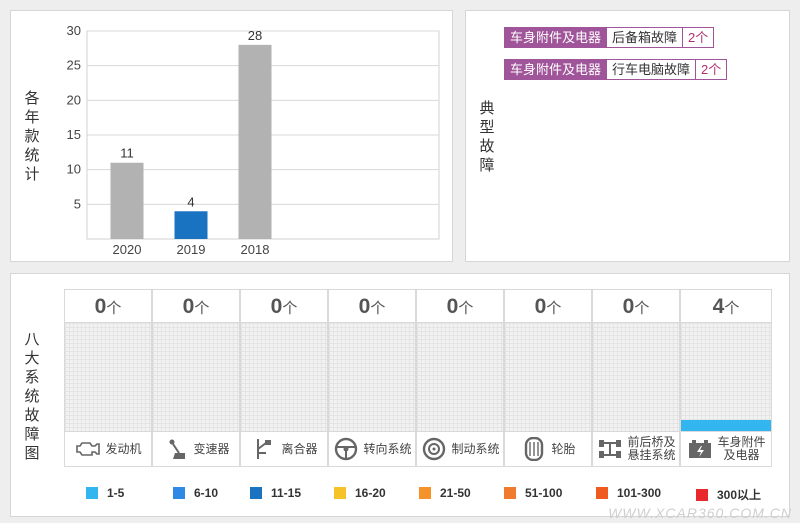 Image resolution: width=800 pixels, height=523 pixels. I want to click on x-tick-label: 2019, so click(191, 249).